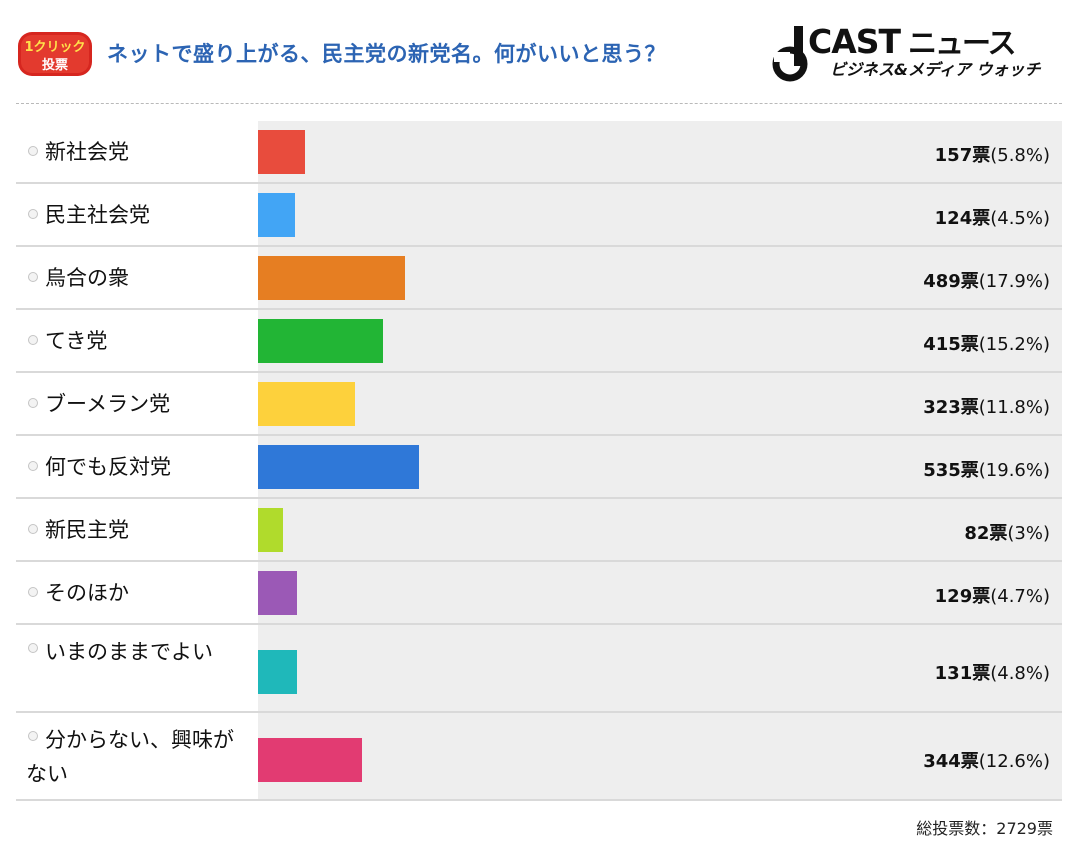 This screenshot has width=1077, height=846. What do you see at coordinates (660, 151) in the screenshot?
I see `bar-cell: 157票(5.8%)` at bounding box center [660, 151].